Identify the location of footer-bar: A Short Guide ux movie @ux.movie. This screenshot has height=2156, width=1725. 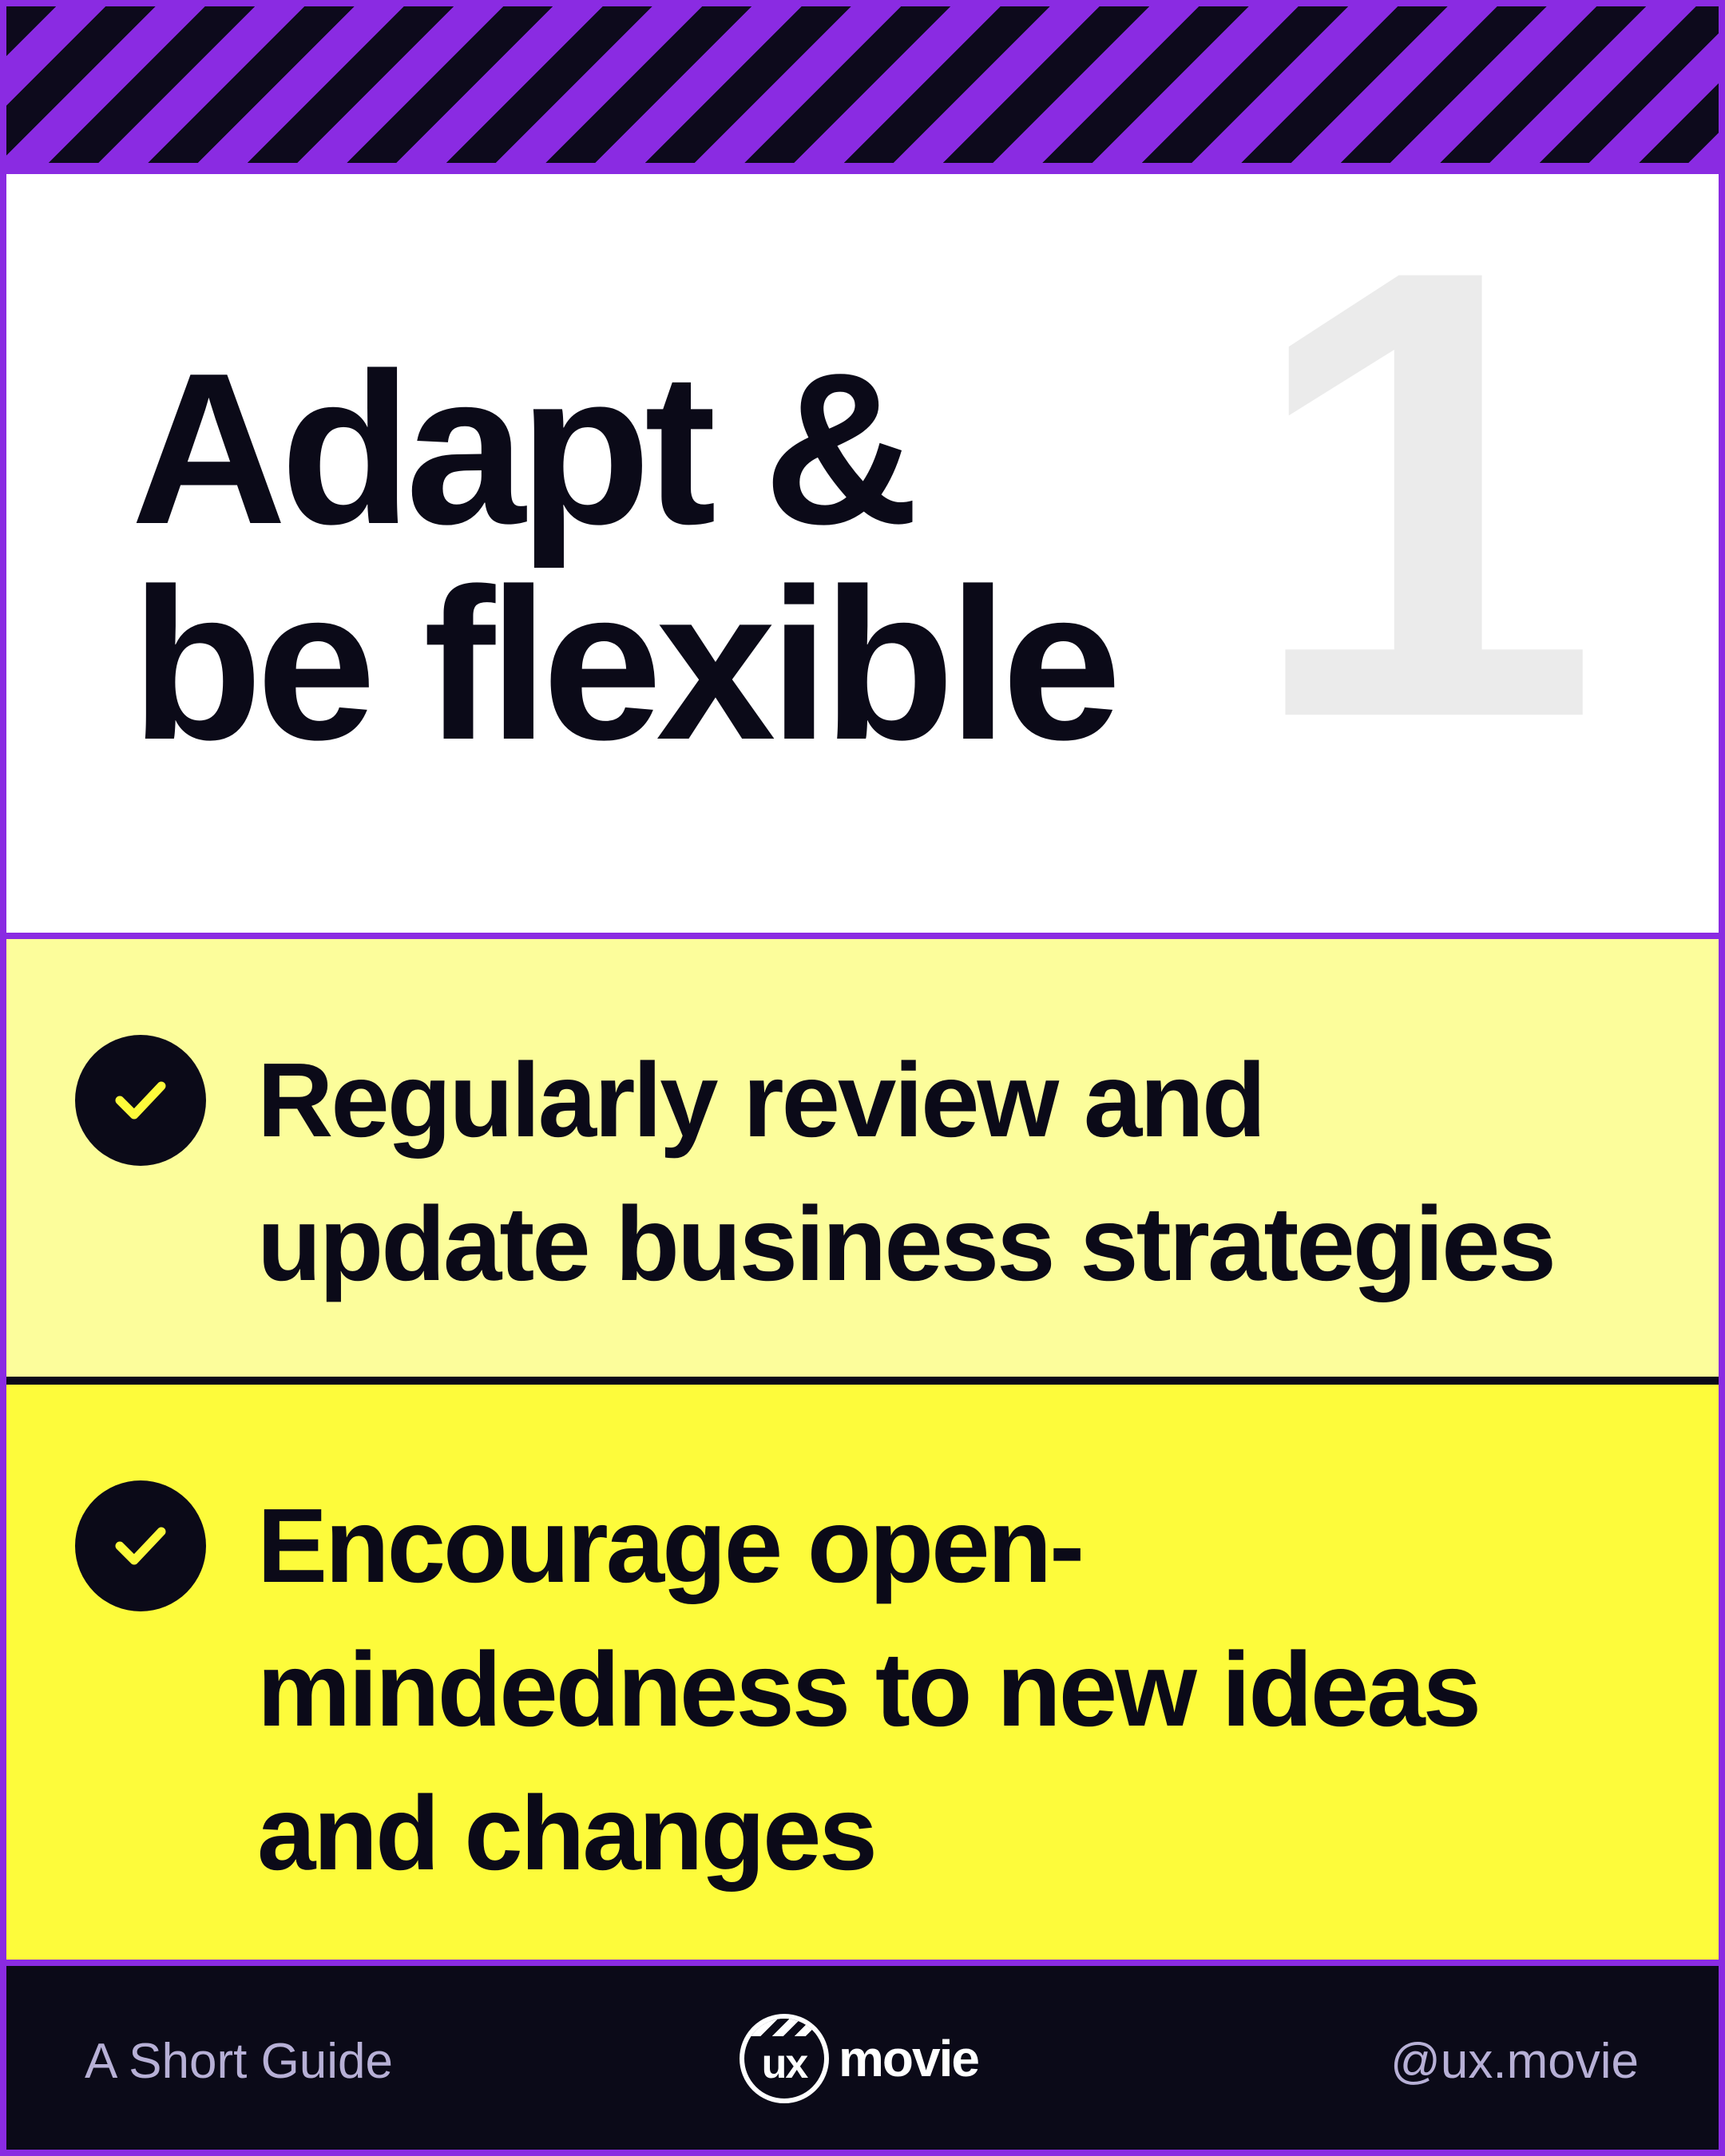
(862, 2058).